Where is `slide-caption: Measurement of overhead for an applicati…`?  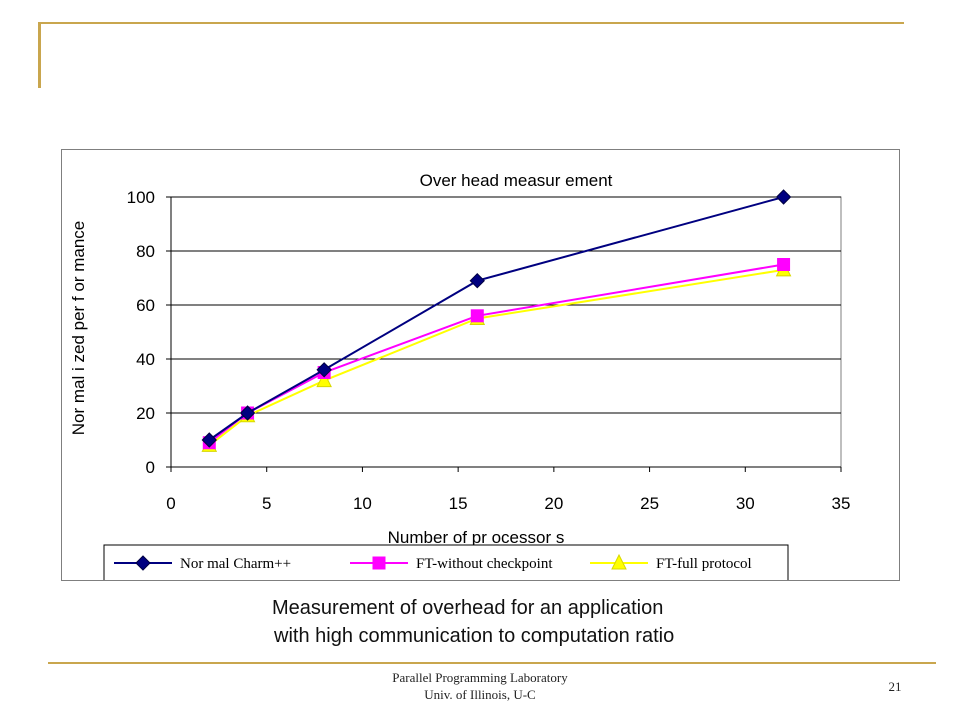 slide-caption: Measurement of overhead for an applicati… is located at coordinates (552, 622).